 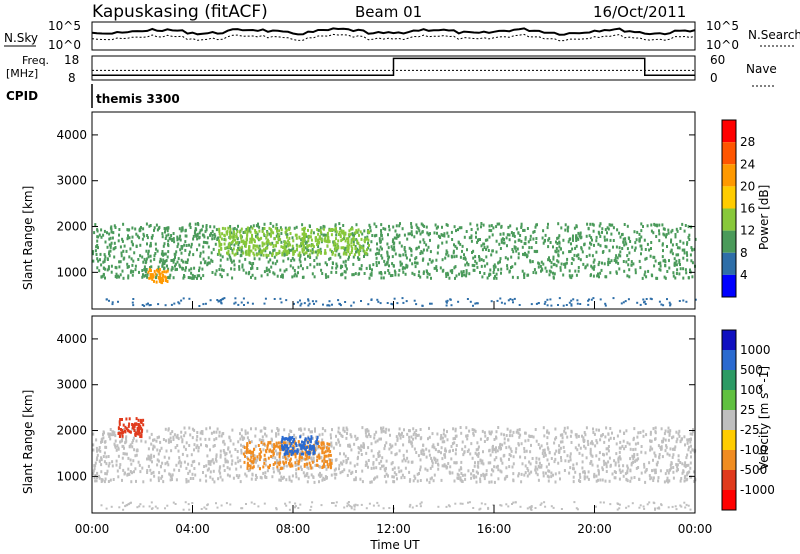 I want to click on y-tick-label: 1000, so click(x=71, y=272).